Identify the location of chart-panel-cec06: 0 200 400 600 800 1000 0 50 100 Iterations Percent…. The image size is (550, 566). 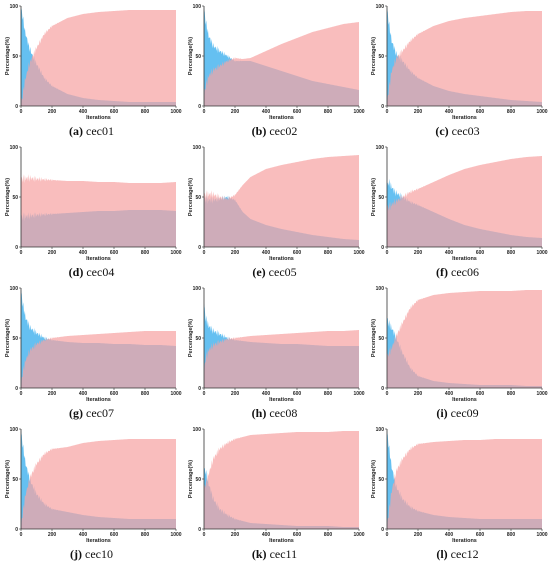
(457, 211).